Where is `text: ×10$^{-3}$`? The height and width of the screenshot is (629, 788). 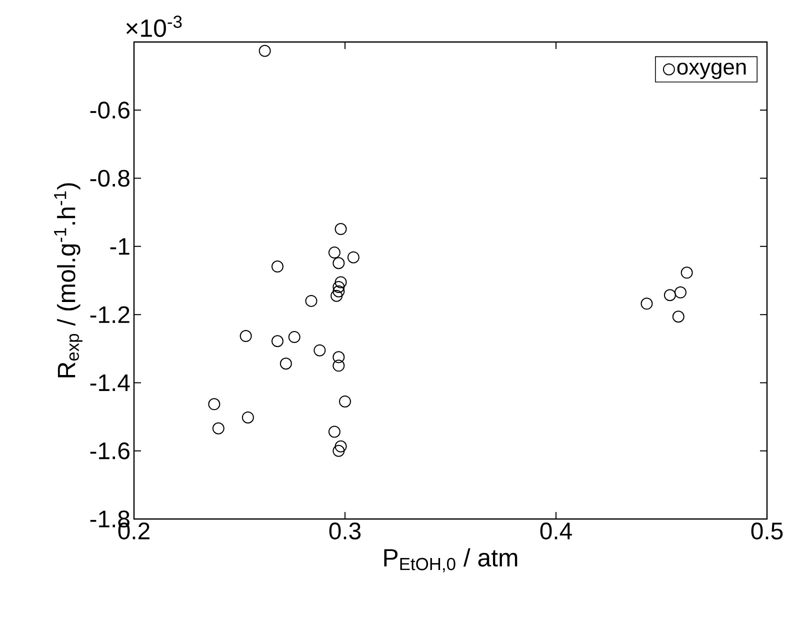 text: ×10$^{-3}$ is located at coordinates (154, 27).